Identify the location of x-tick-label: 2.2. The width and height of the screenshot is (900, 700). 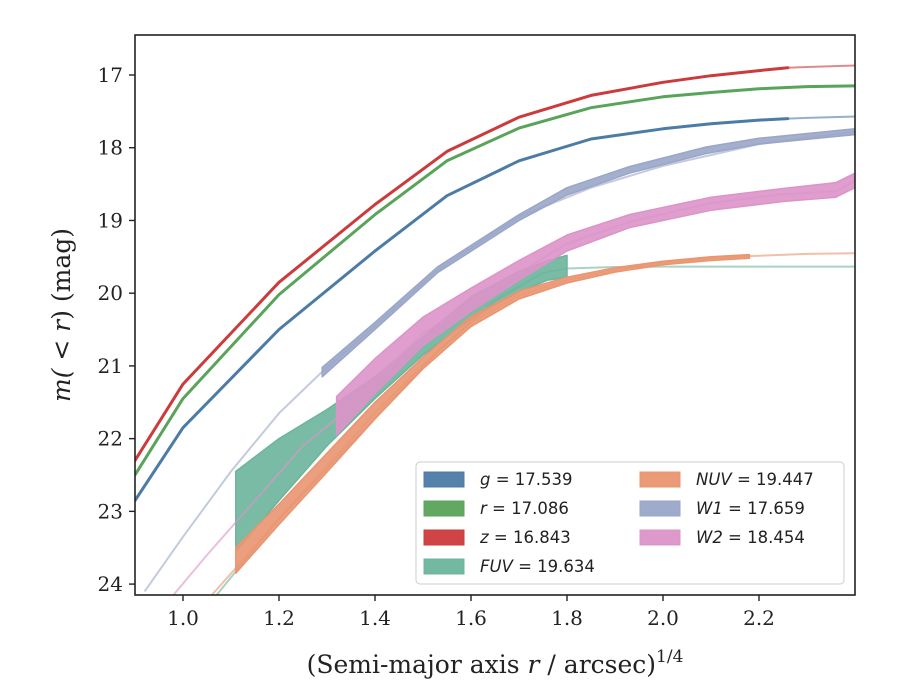
(759, 618).